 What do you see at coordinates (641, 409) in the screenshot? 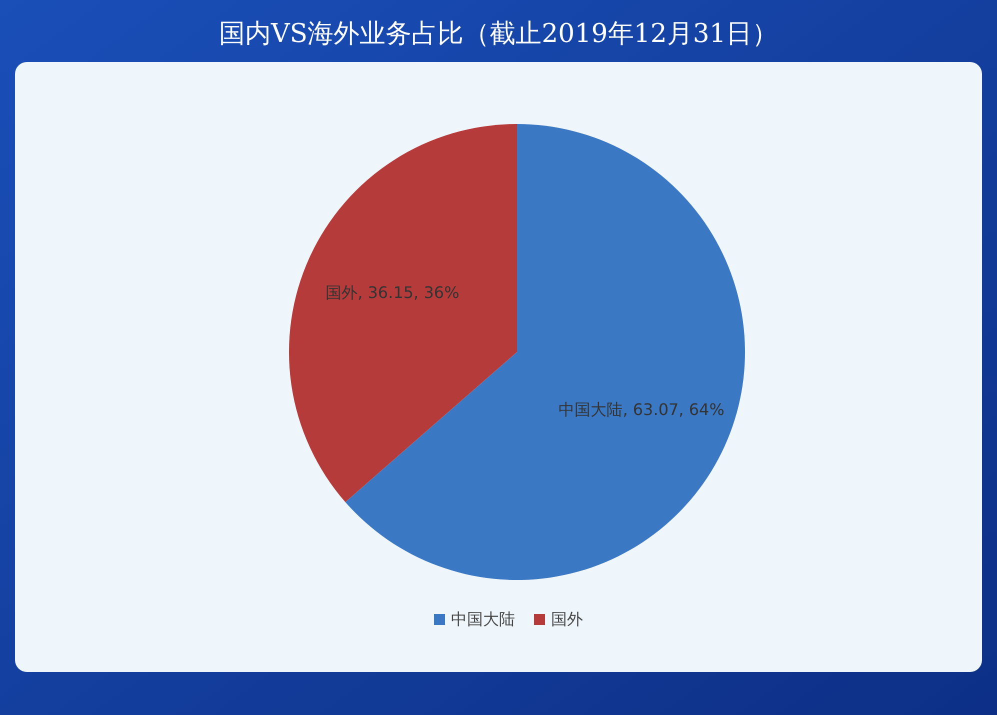
I see `category-label: 中国大陆, 63.07, 64%` at bounding box center [641, 409].